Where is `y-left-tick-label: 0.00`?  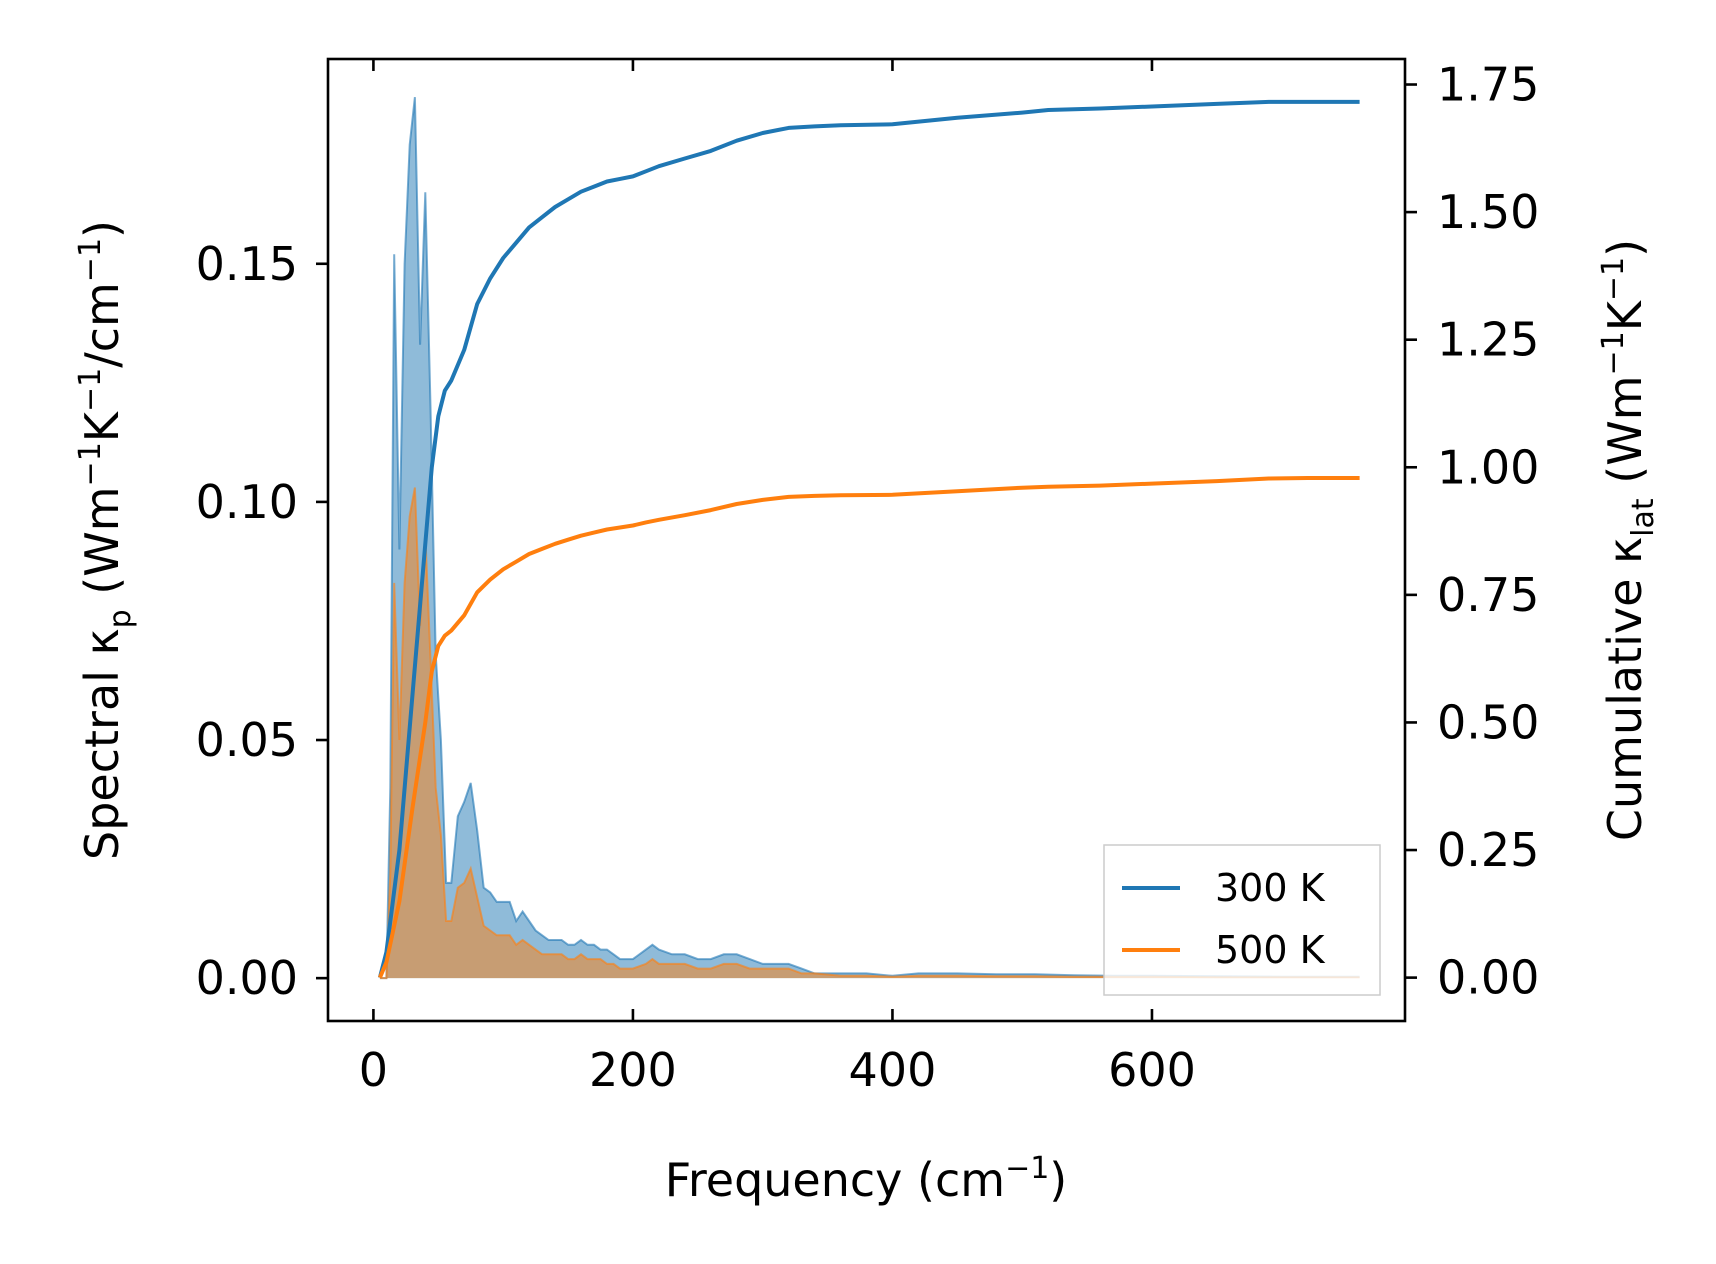
y-left-tick-label: 0.00 is located at coordinates (247, 978).